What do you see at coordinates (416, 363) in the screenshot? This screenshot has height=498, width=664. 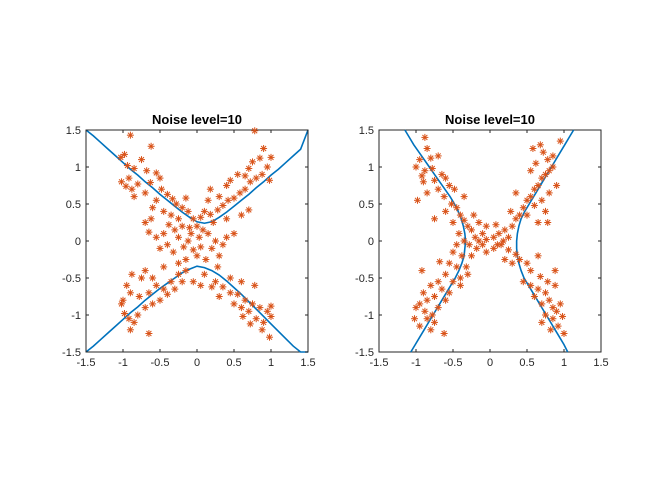 I see `x-tick-label: -1` at bounding box center [416, 363].